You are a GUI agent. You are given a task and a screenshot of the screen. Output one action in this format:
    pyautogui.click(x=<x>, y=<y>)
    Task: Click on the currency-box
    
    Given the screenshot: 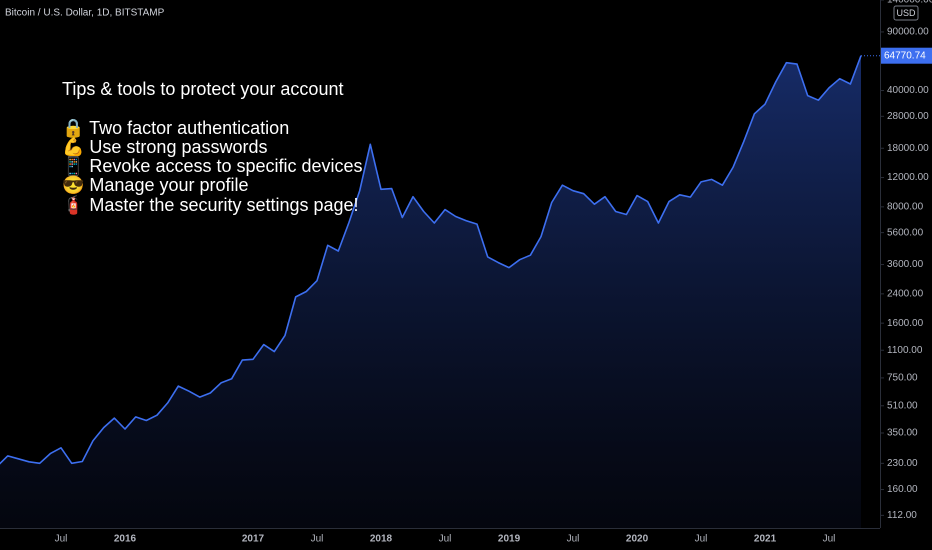 What is the action you would take?
    pyautogui.click(x=906, y=13)
    